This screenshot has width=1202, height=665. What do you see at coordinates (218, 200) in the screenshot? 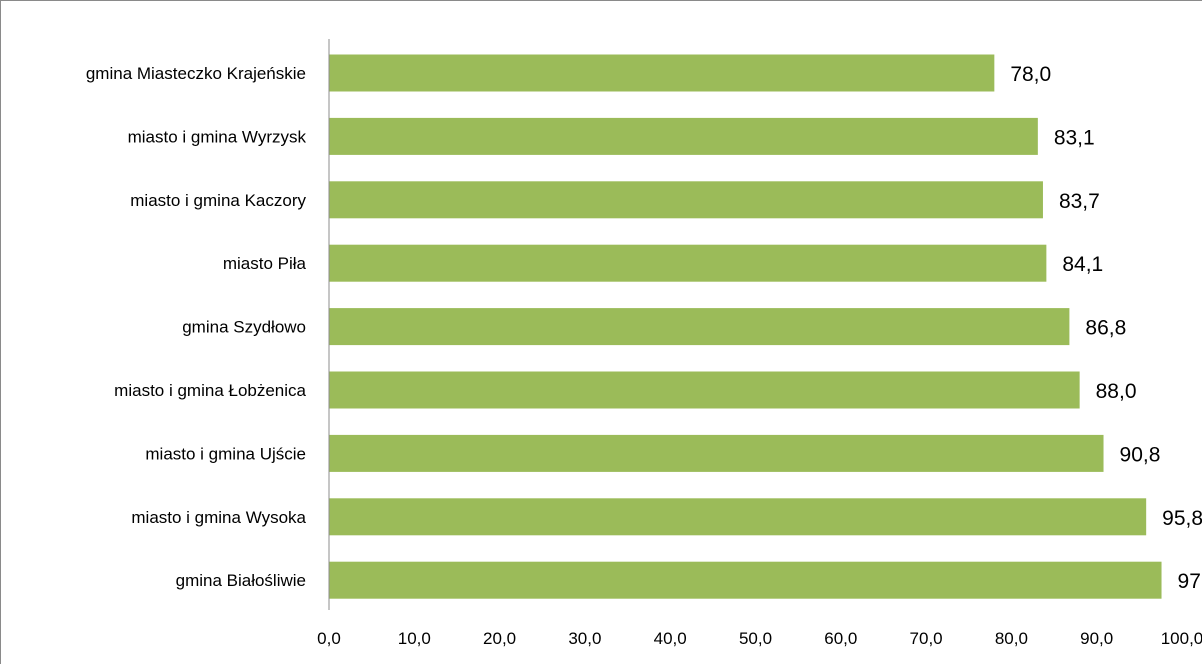
I see `category-label: miasto i gmina Kaczory` at bounding box center [218, 200].